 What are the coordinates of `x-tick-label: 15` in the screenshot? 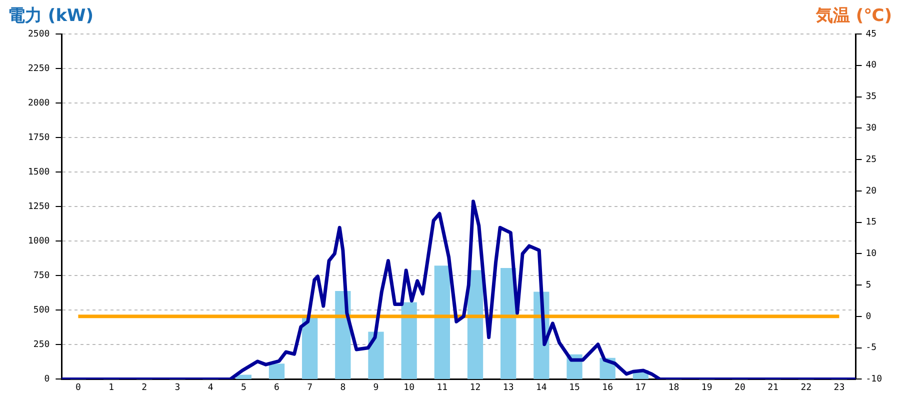 It's located at (574, 387).